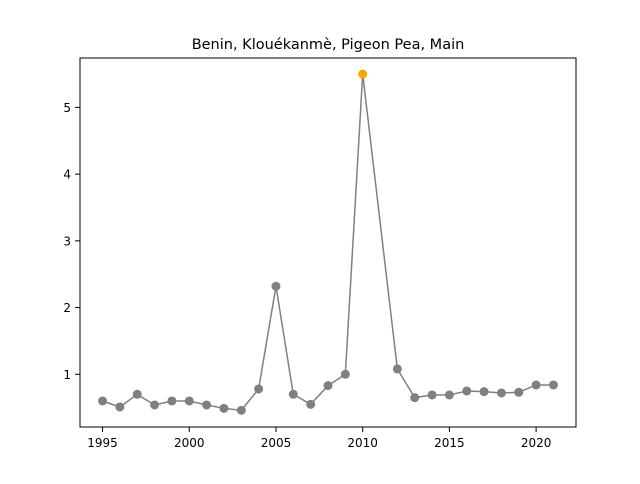  What do you see at coordinates (362, 443) in the screenshot?
I see `x-tick-label: 2010` at bounding box center [362, 443].